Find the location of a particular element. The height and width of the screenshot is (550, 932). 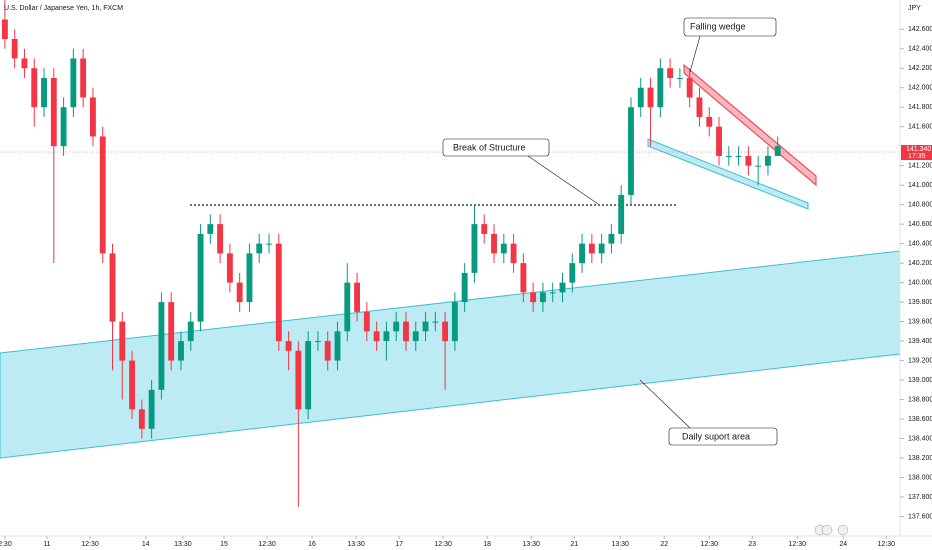

y-tick-label: 141.800 is located at coordinates (920, 107).